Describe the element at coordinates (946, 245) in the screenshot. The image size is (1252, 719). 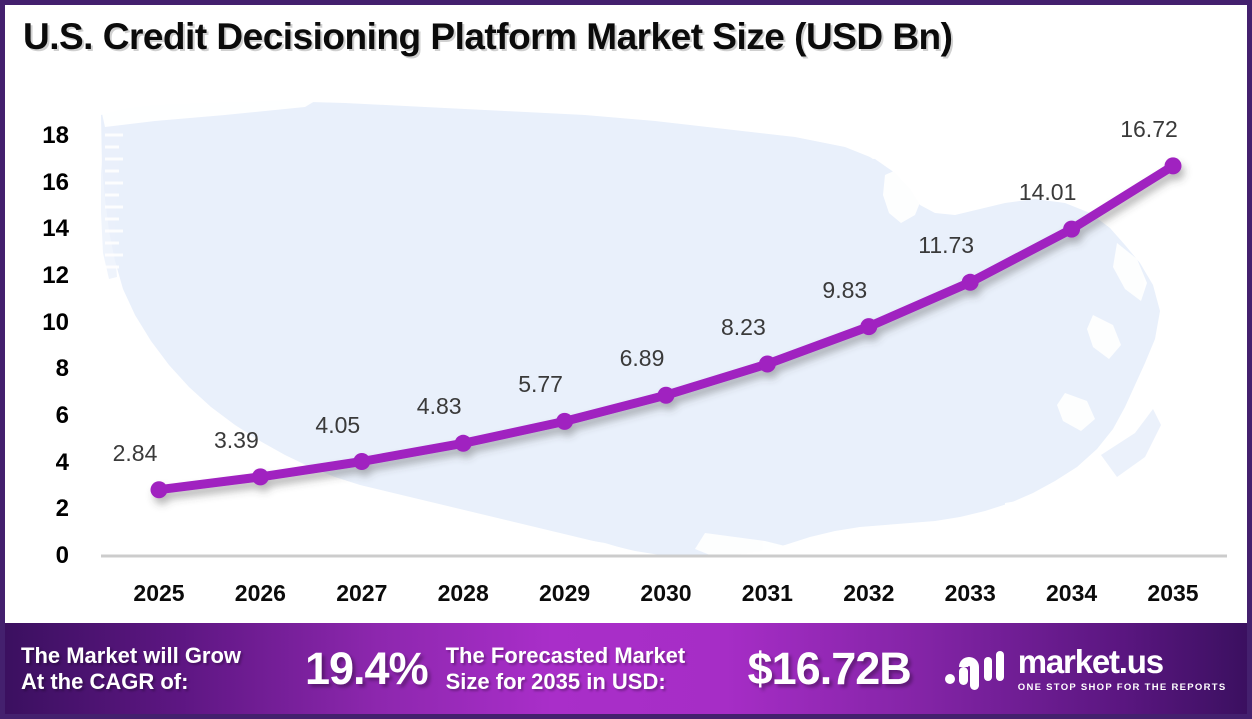
I see `data-point-label: 11.73` at that location.